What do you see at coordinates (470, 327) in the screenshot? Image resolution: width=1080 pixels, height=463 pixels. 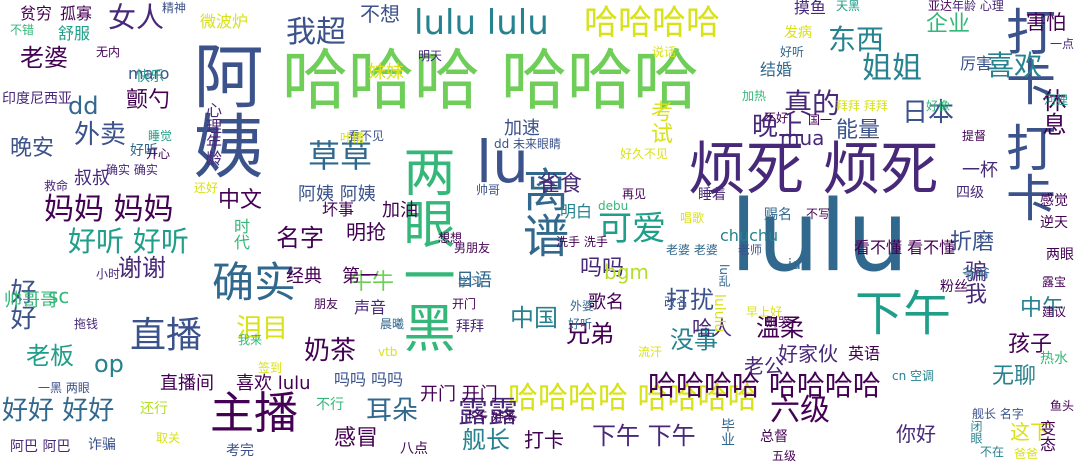 I see `cloud-word: 拜拜` at bounding box center [470, 327].